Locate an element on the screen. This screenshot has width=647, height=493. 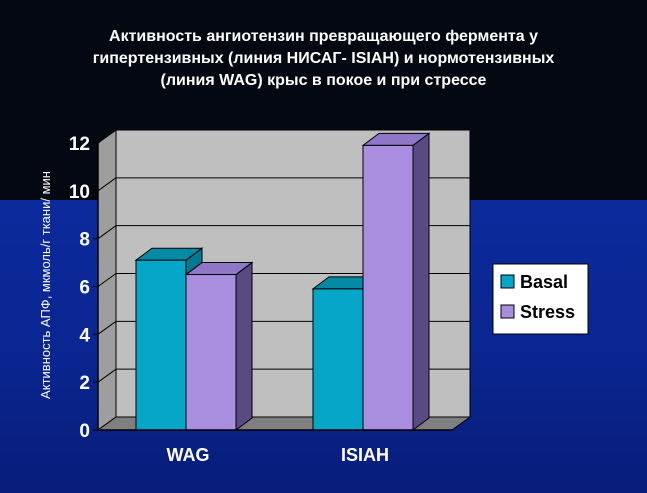
bar-ISIAH-Basal is located at coordinates (338, 359).